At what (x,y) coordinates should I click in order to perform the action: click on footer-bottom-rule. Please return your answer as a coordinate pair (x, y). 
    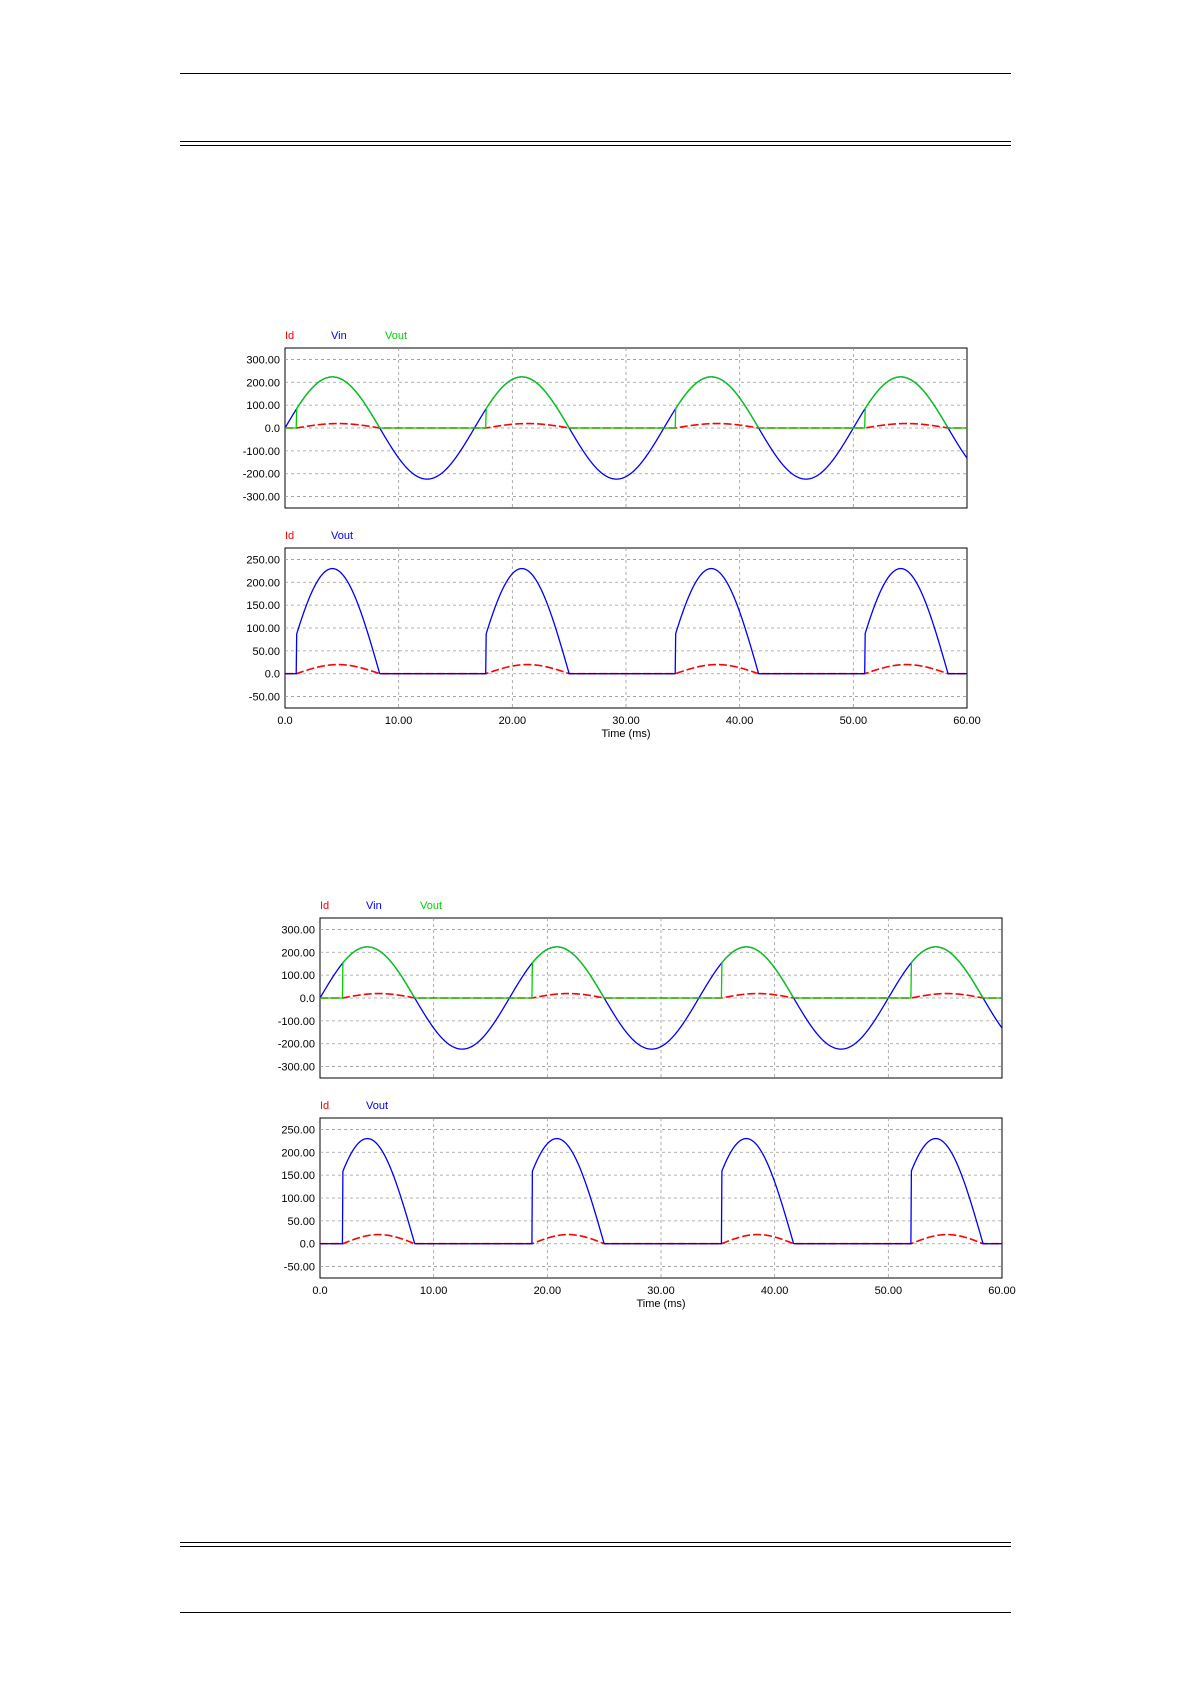
    Looking at the image, I should click on (595, 1612).